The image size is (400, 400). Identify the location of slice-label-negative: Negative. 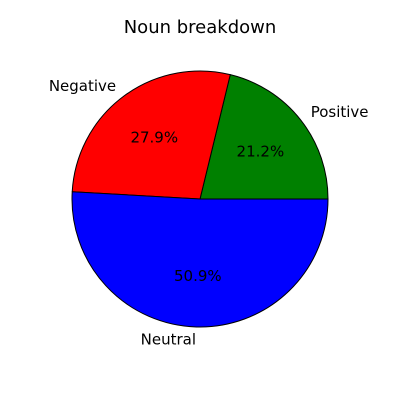
(82, 86).